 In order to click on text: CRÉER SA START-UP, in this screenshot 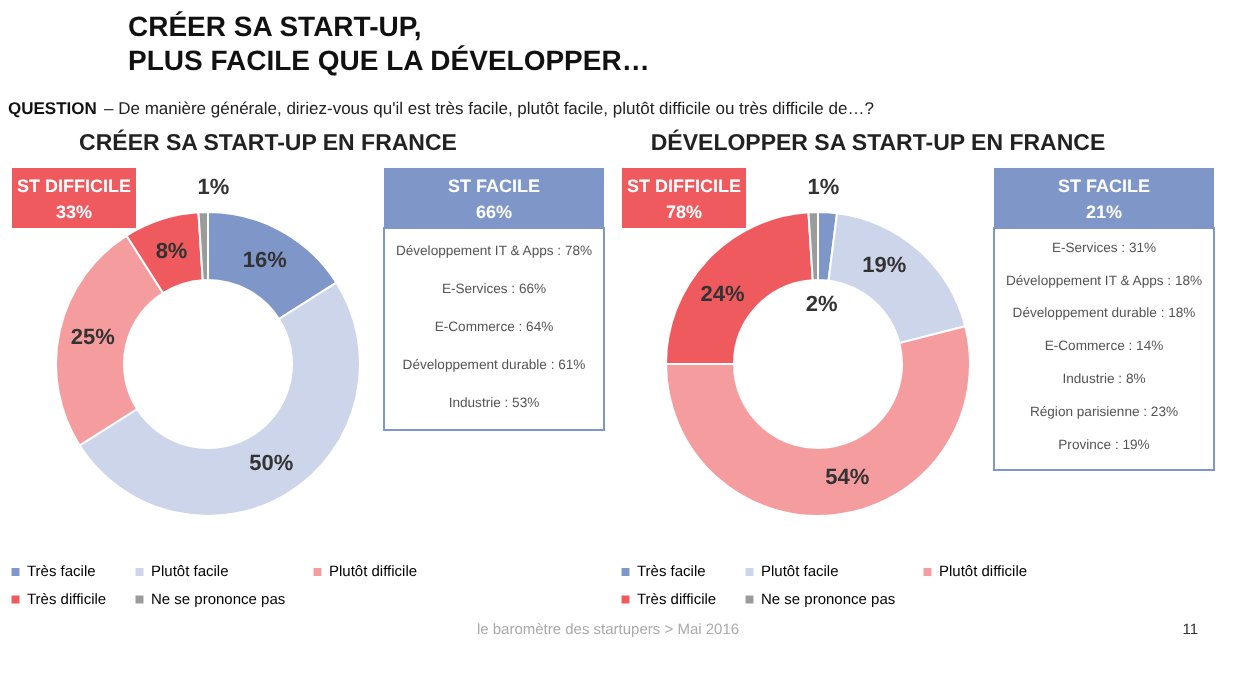, I will do `click(275, 26)`.